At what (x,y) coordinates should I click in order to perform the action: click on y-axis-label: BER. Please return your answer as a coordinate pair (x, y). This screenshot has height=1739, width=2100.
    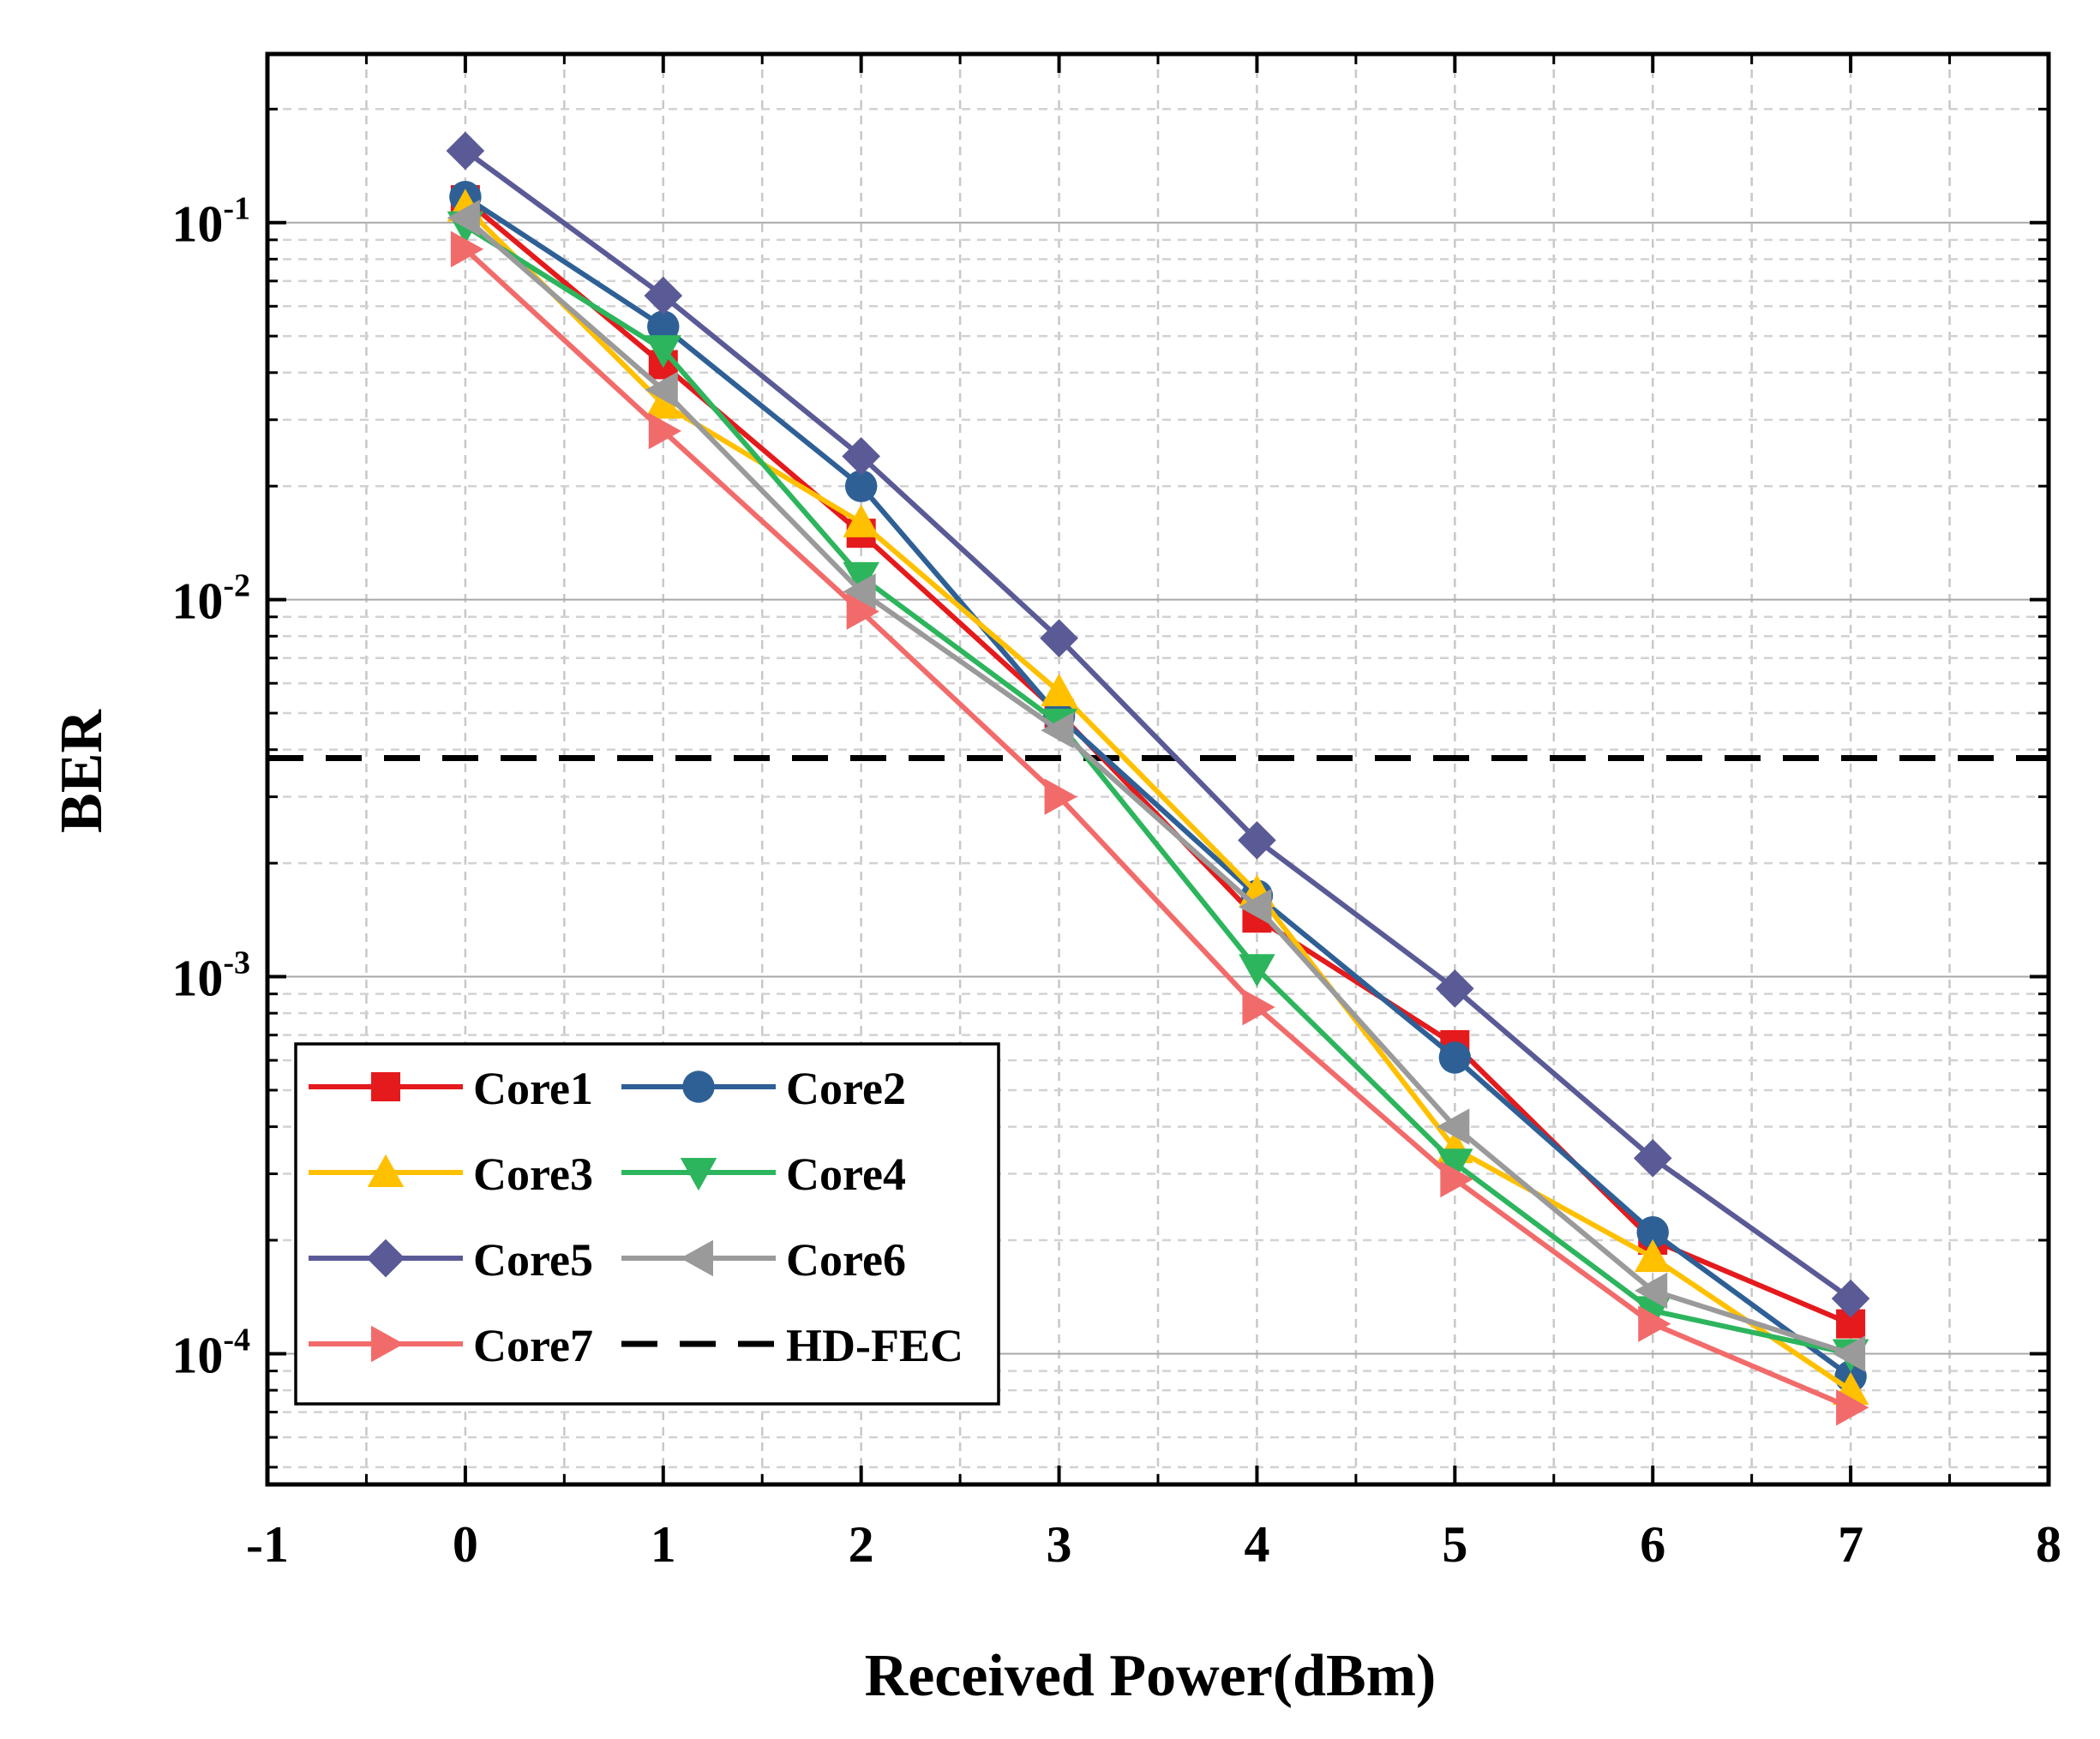
    Looking at the image, I should click on (82, 771).